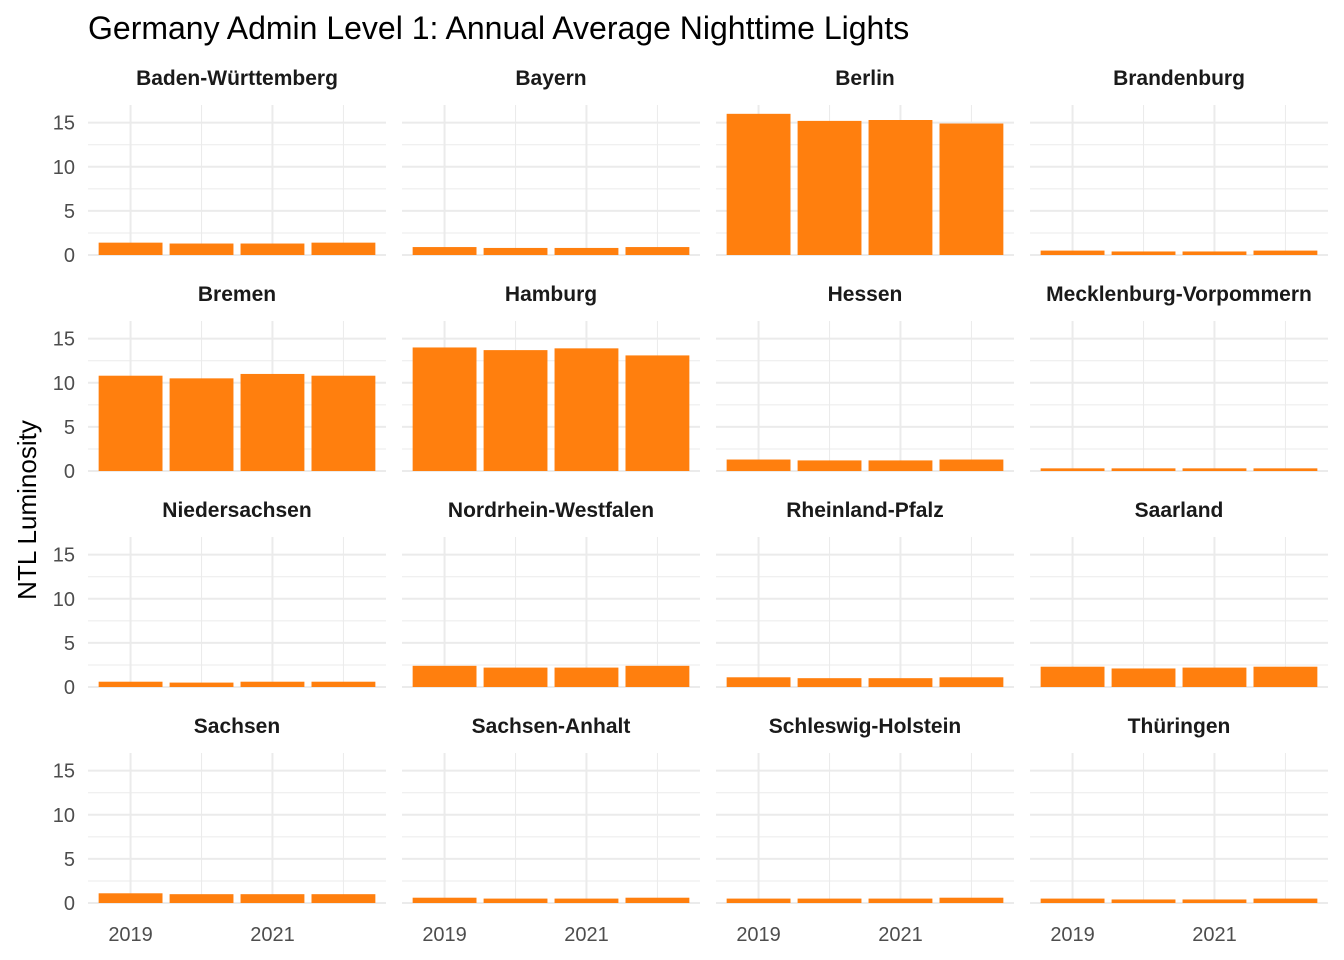  I want to click on y-axis-label: NTL Luminosity, so click(27, 510).